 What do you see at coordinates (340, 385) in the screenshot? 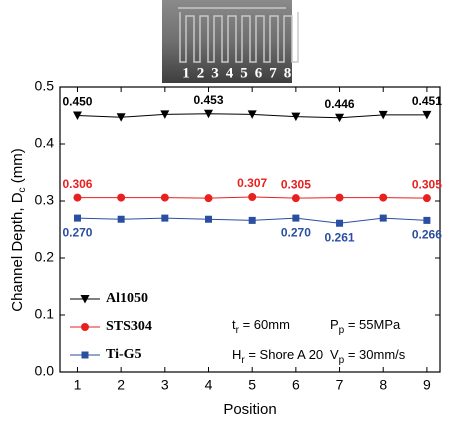
I see `x-tick-label: 7` at bounding box center [340, 385].